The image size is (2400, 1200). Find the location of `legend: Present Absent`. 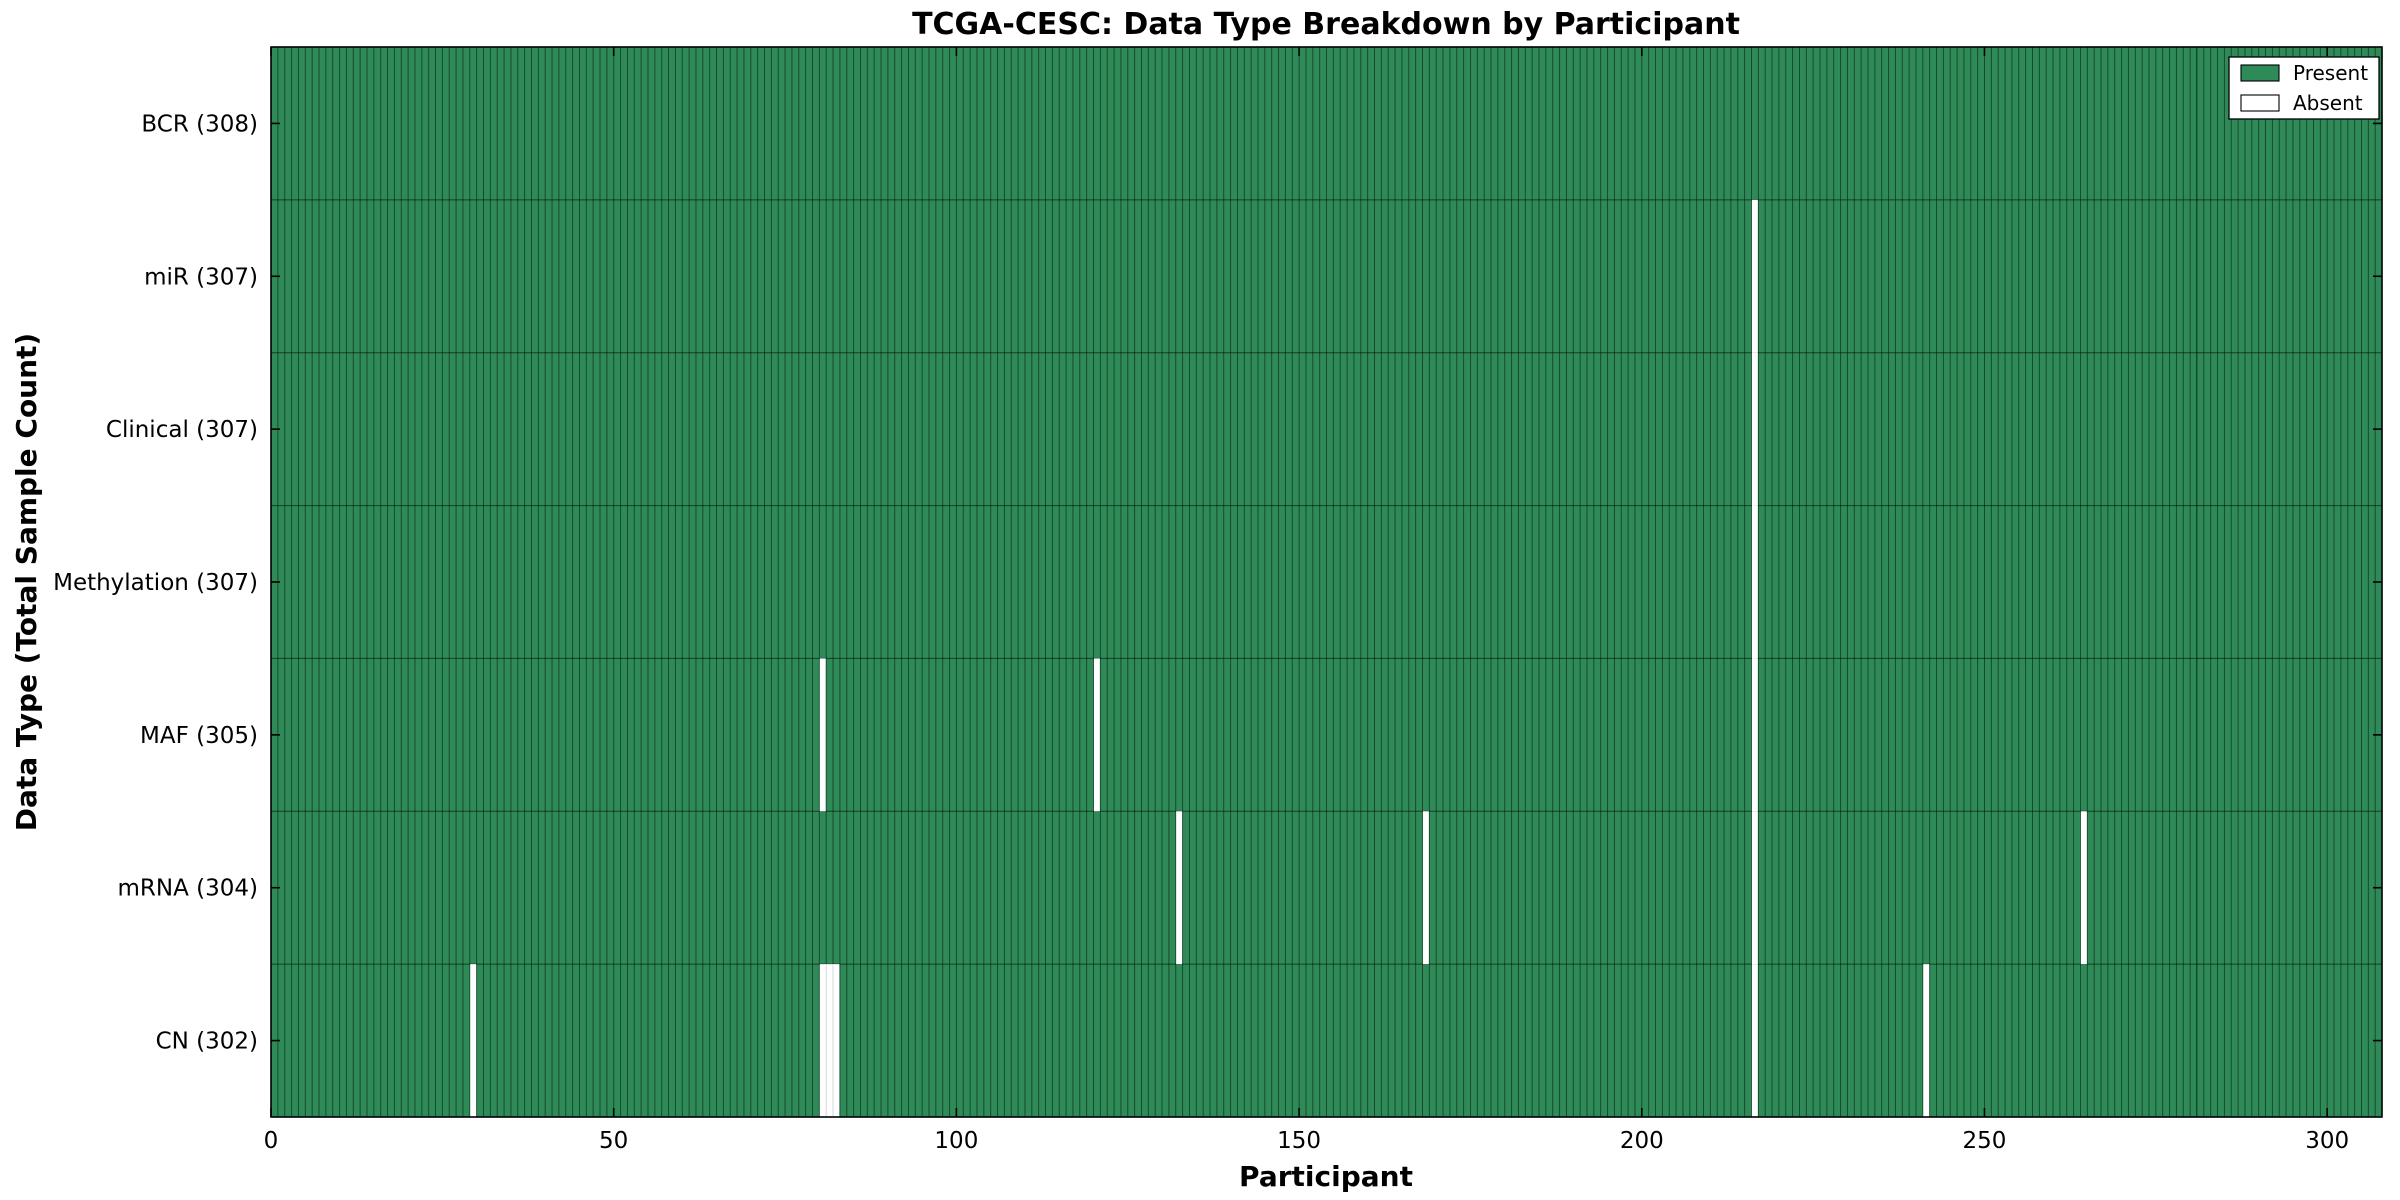

legend: Present Absent is located at coordinates (2304, 88).